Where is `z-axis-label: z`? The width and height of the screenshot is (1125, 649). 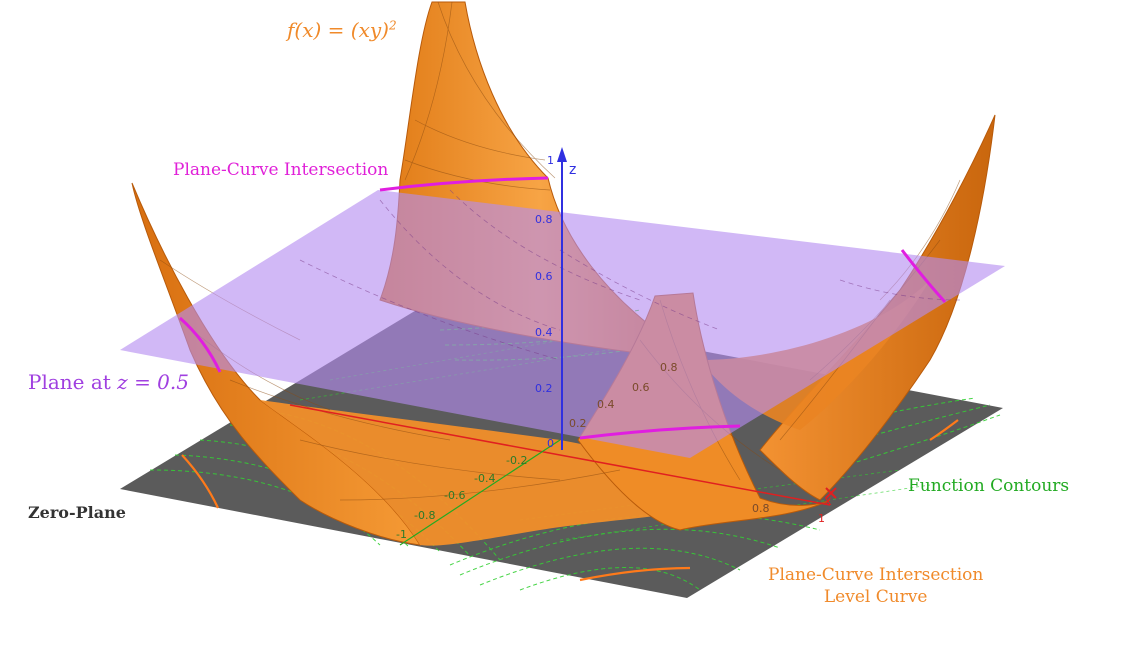 z-axis-label: z is located at coordinates (573, 170).